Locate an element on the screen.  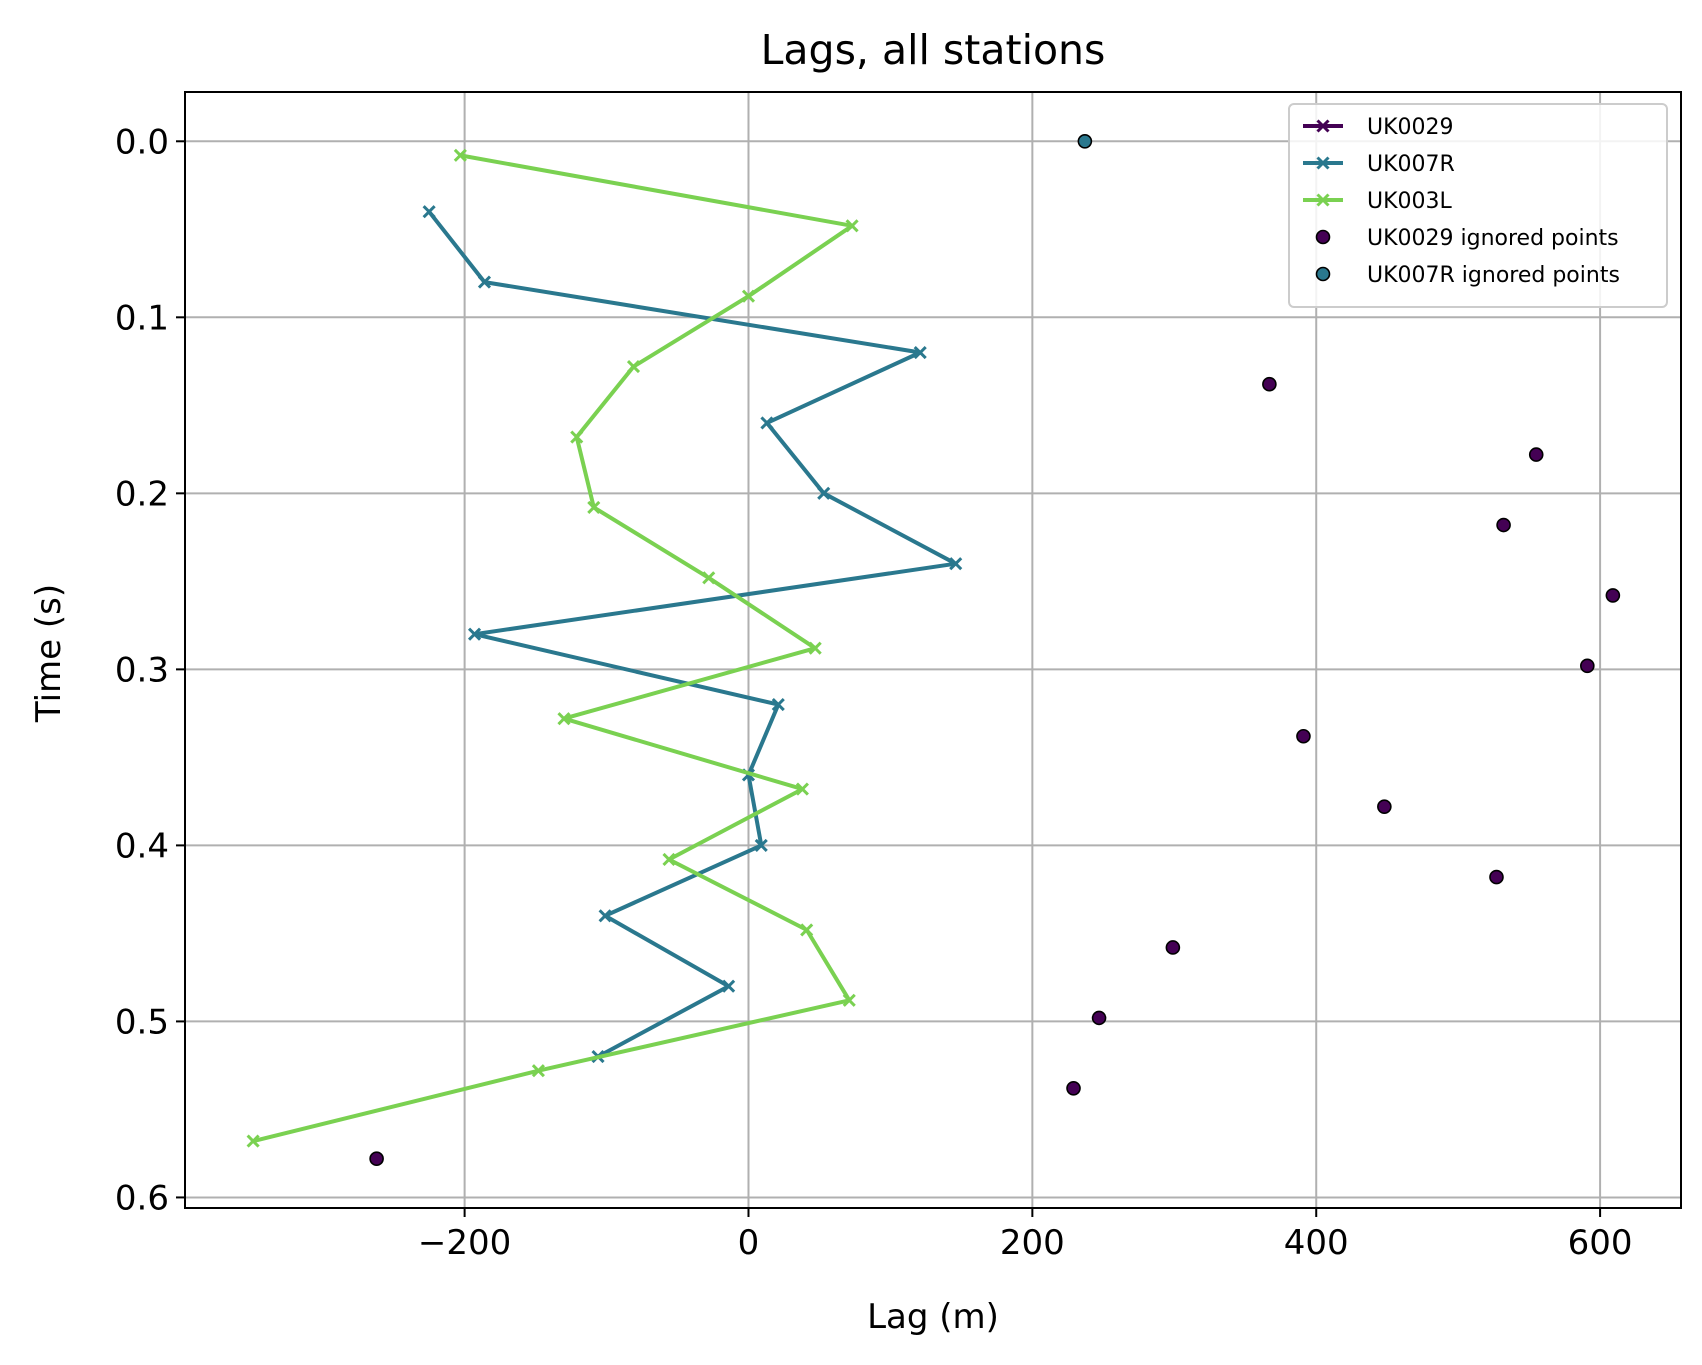
series-uk007r-ignored-points is located at coordinates (1085, 141).